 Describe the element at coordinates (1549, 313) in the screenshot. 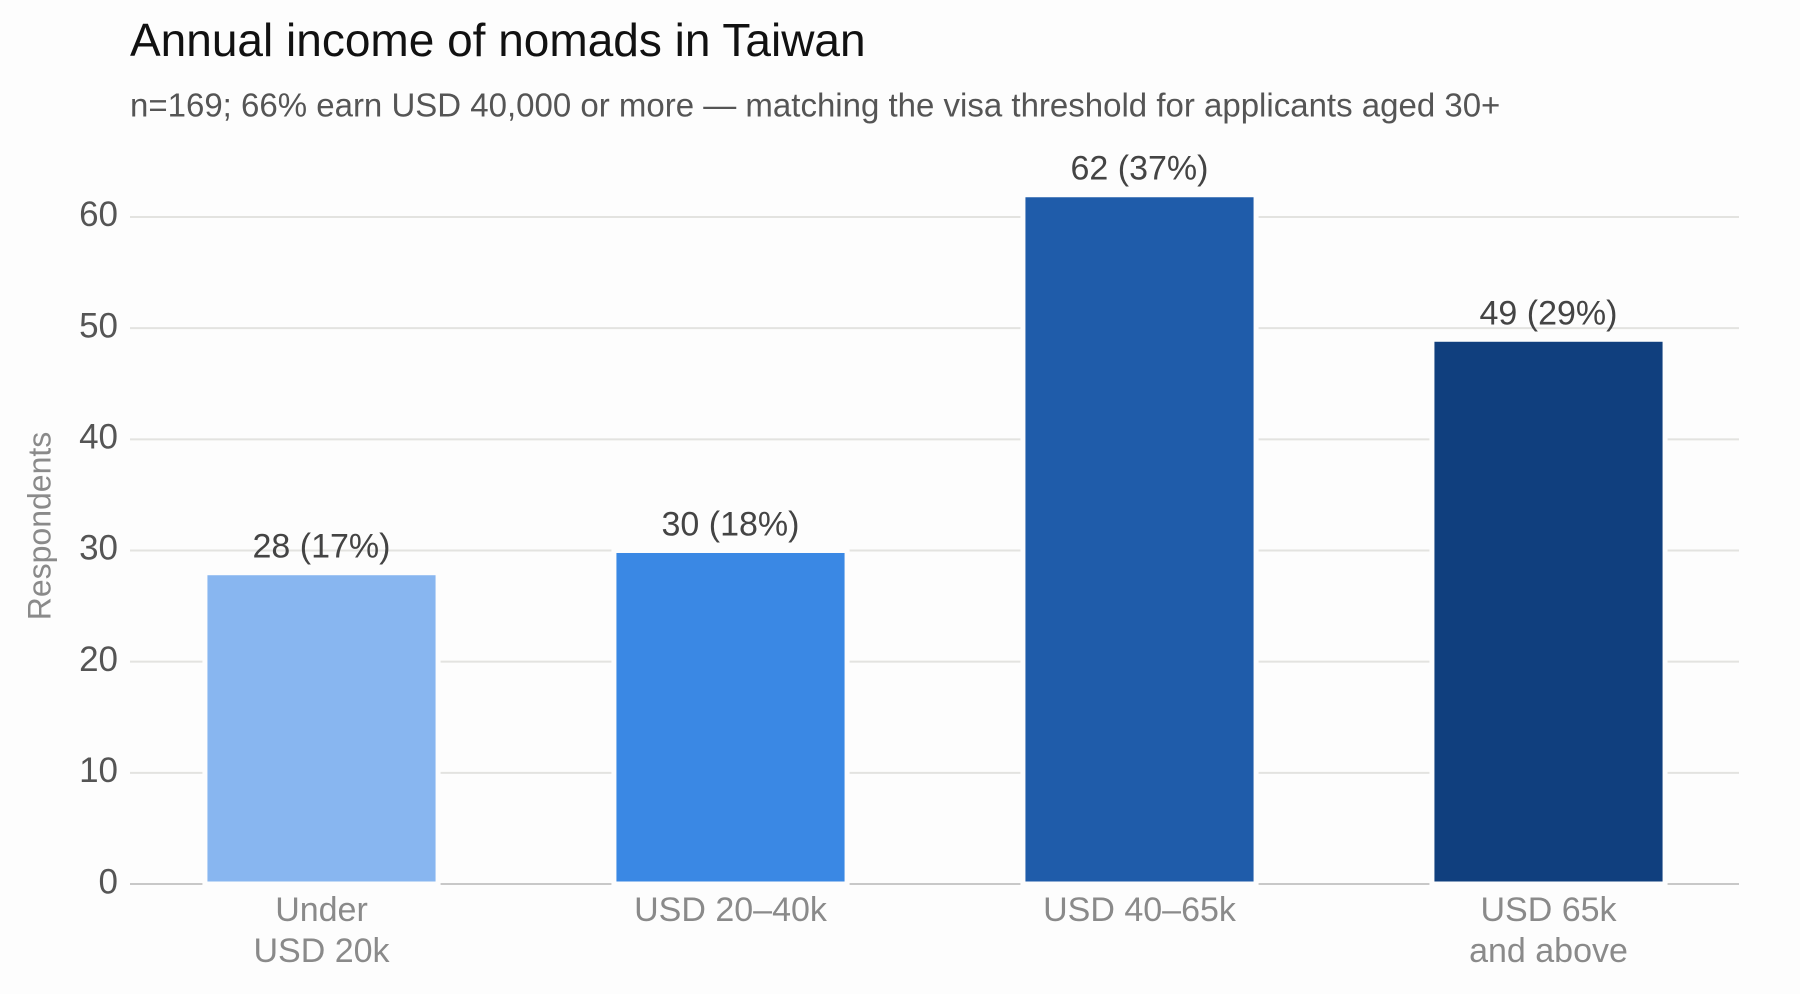

I see `value-label: 49 (29%)` at that location.